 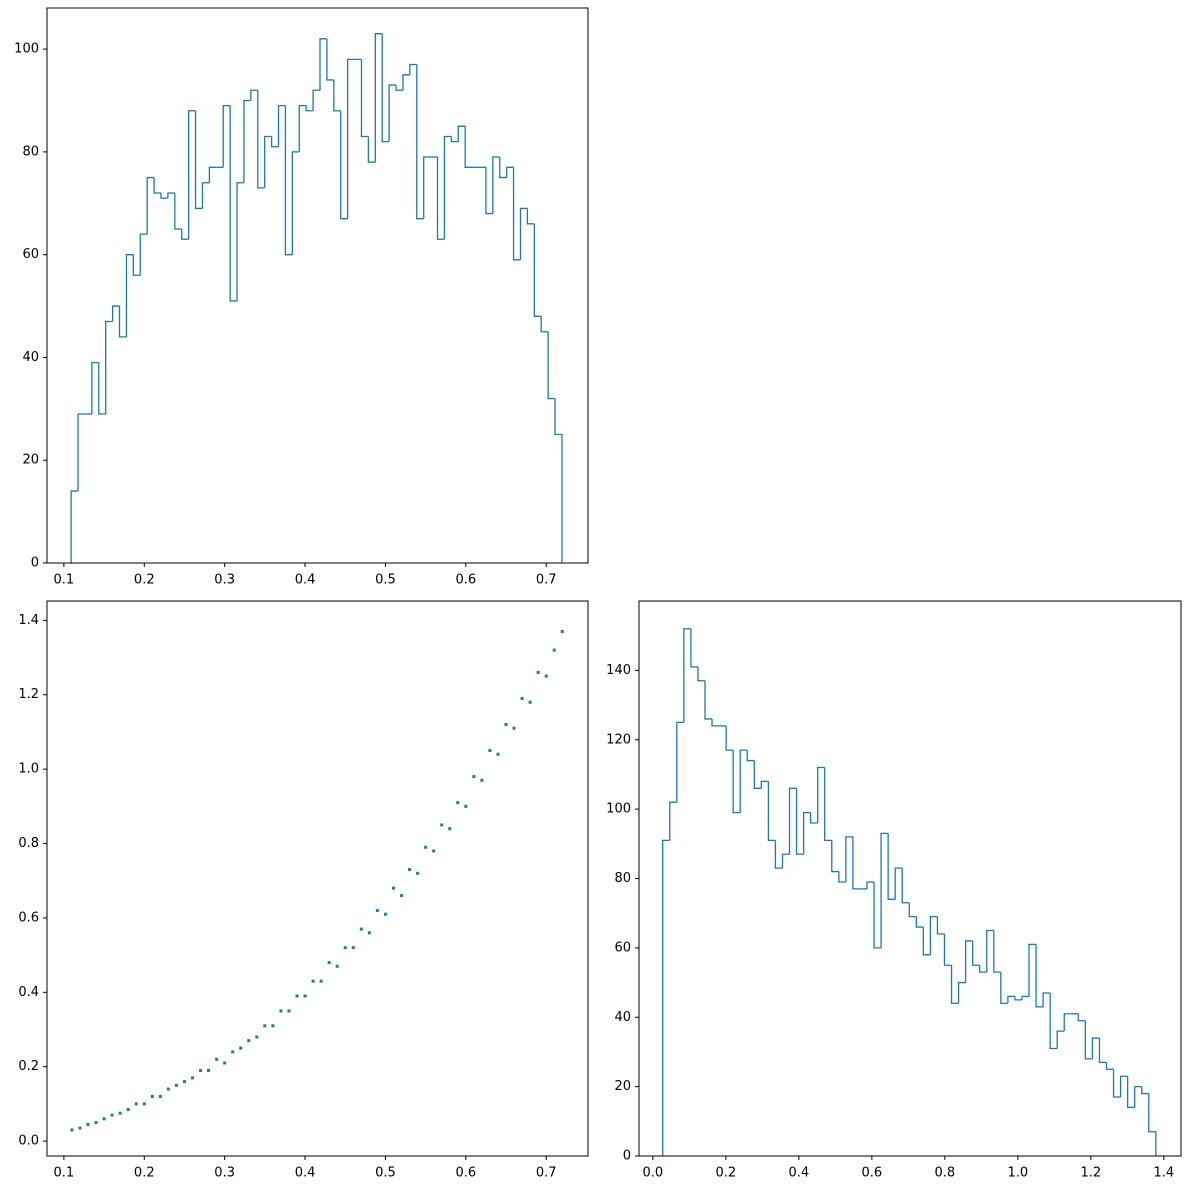 What do you see at coordinates (653, 1173) in the screenshot?
I see `x-tick-label: 0.0` at bounding box center [653, 1173].